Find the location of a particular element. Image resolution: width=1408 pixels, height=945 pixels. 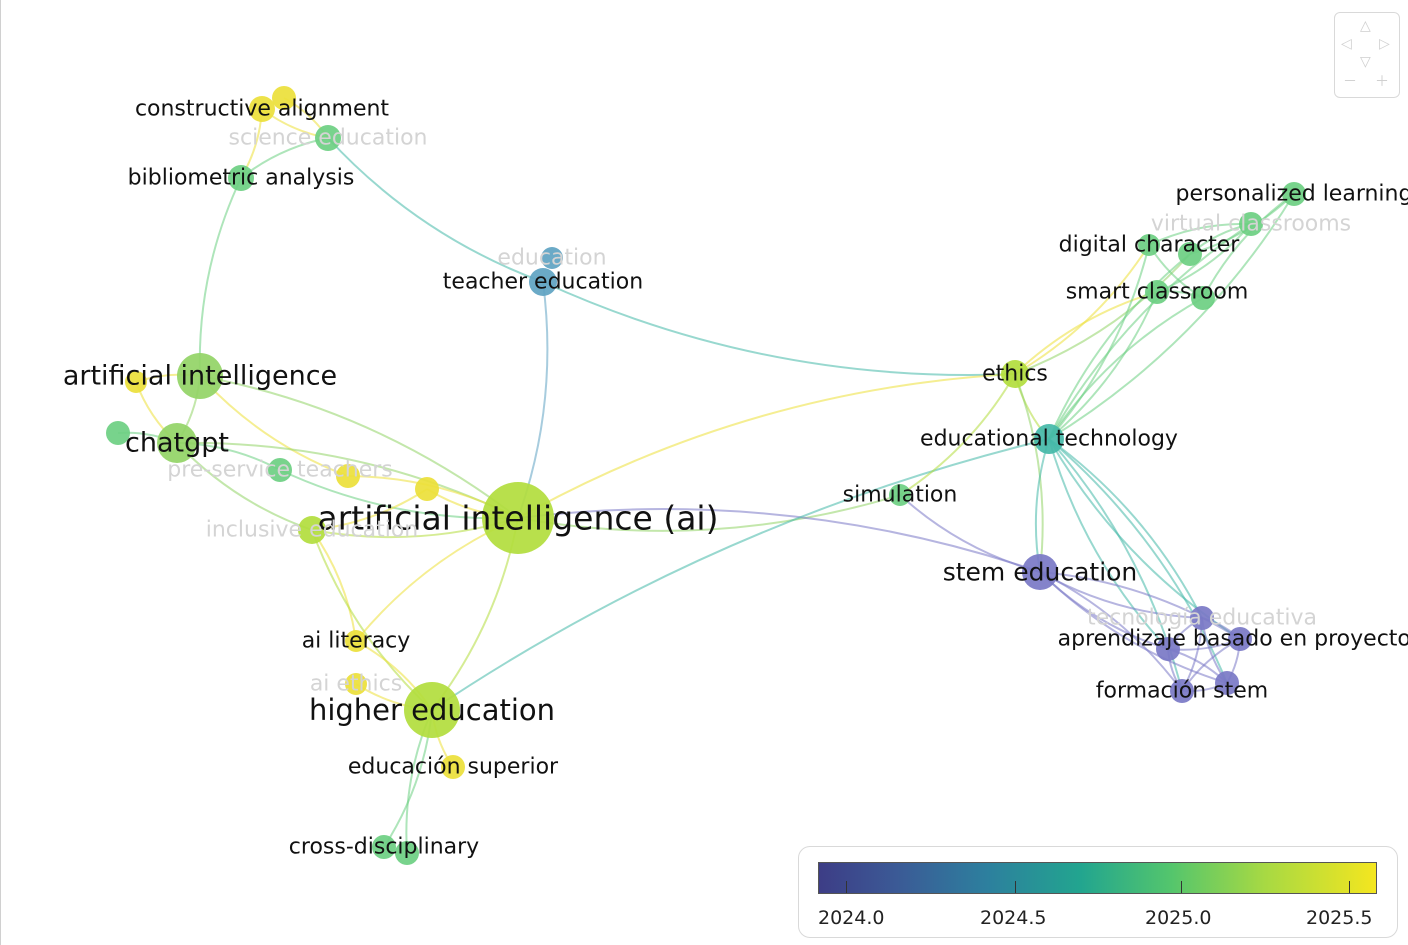

node-label-edtech: educational technology is located at coordinates (1049, 439).